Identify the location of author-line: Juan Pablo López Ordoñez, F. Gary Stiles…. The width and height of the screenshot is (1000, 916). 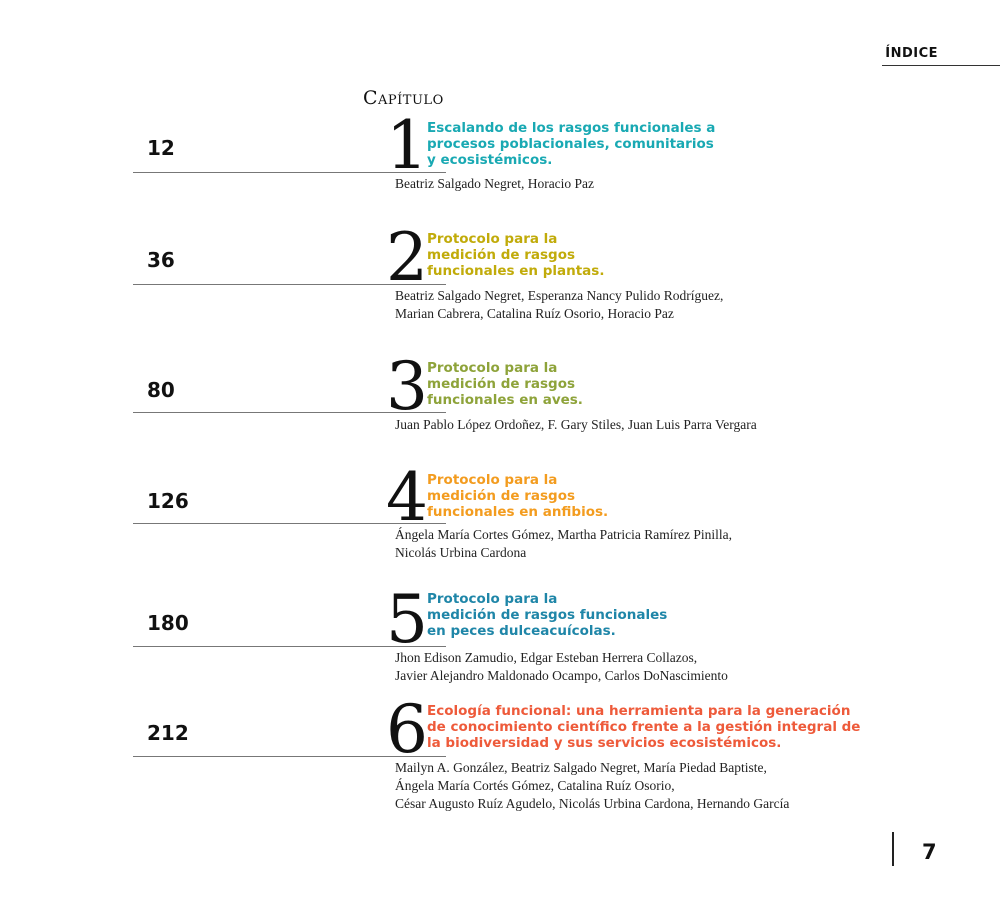
(576, 424).